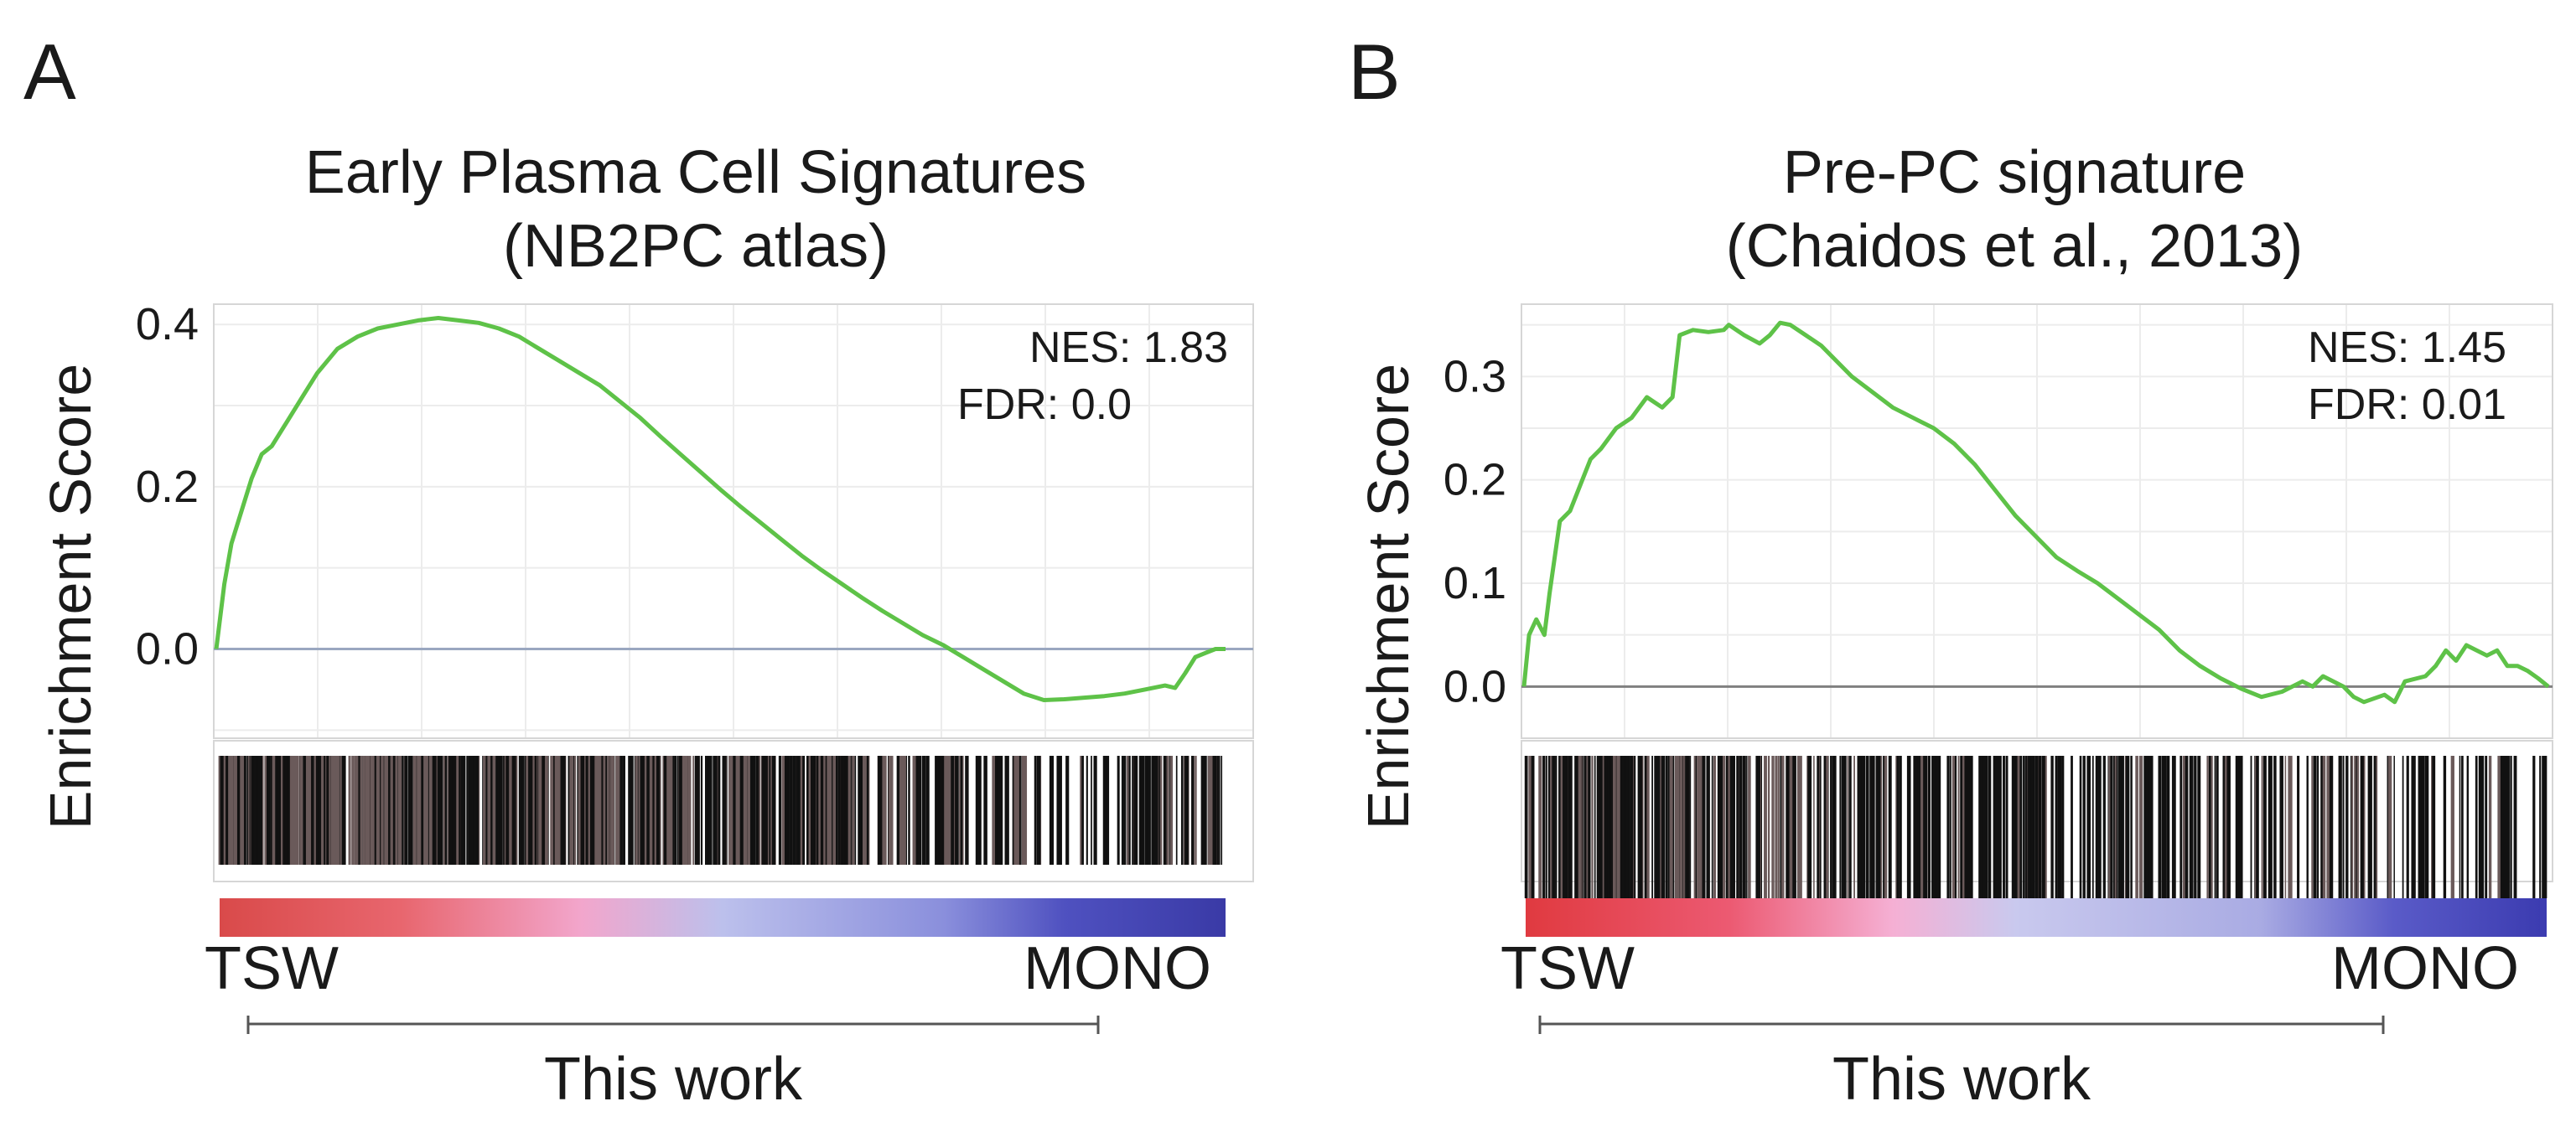  Describe the element at coordinates (2407, 404) in the screenshot. I see `fdr-annotation: FDR: 0.01` at that location.